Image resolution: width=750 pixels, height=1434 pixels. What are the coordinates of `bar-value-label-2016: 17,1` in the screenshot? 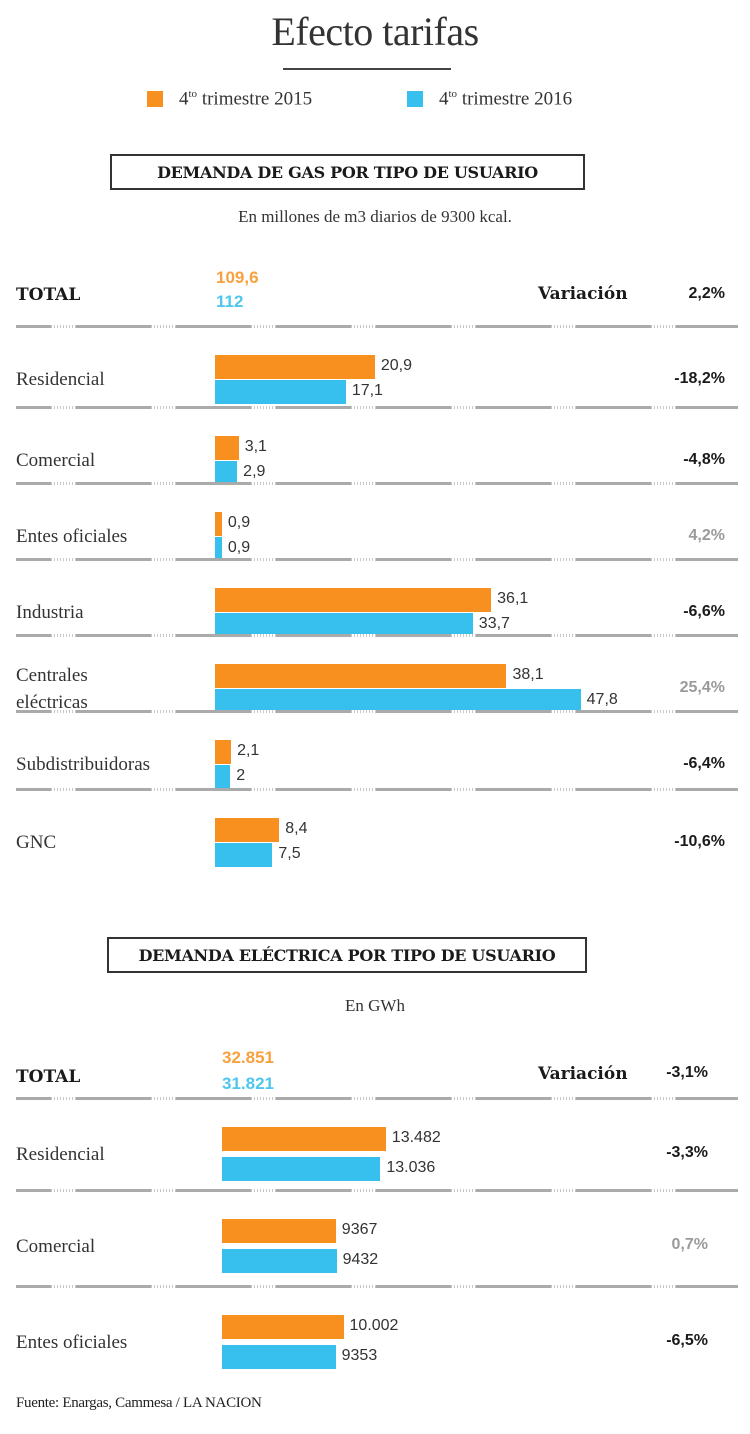 It's located at (367, 390).